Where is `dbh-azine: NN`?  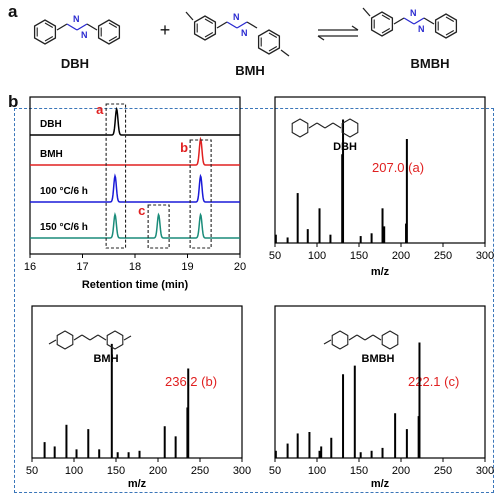
dbh-azine: NN is located at coordinates (77, 27).